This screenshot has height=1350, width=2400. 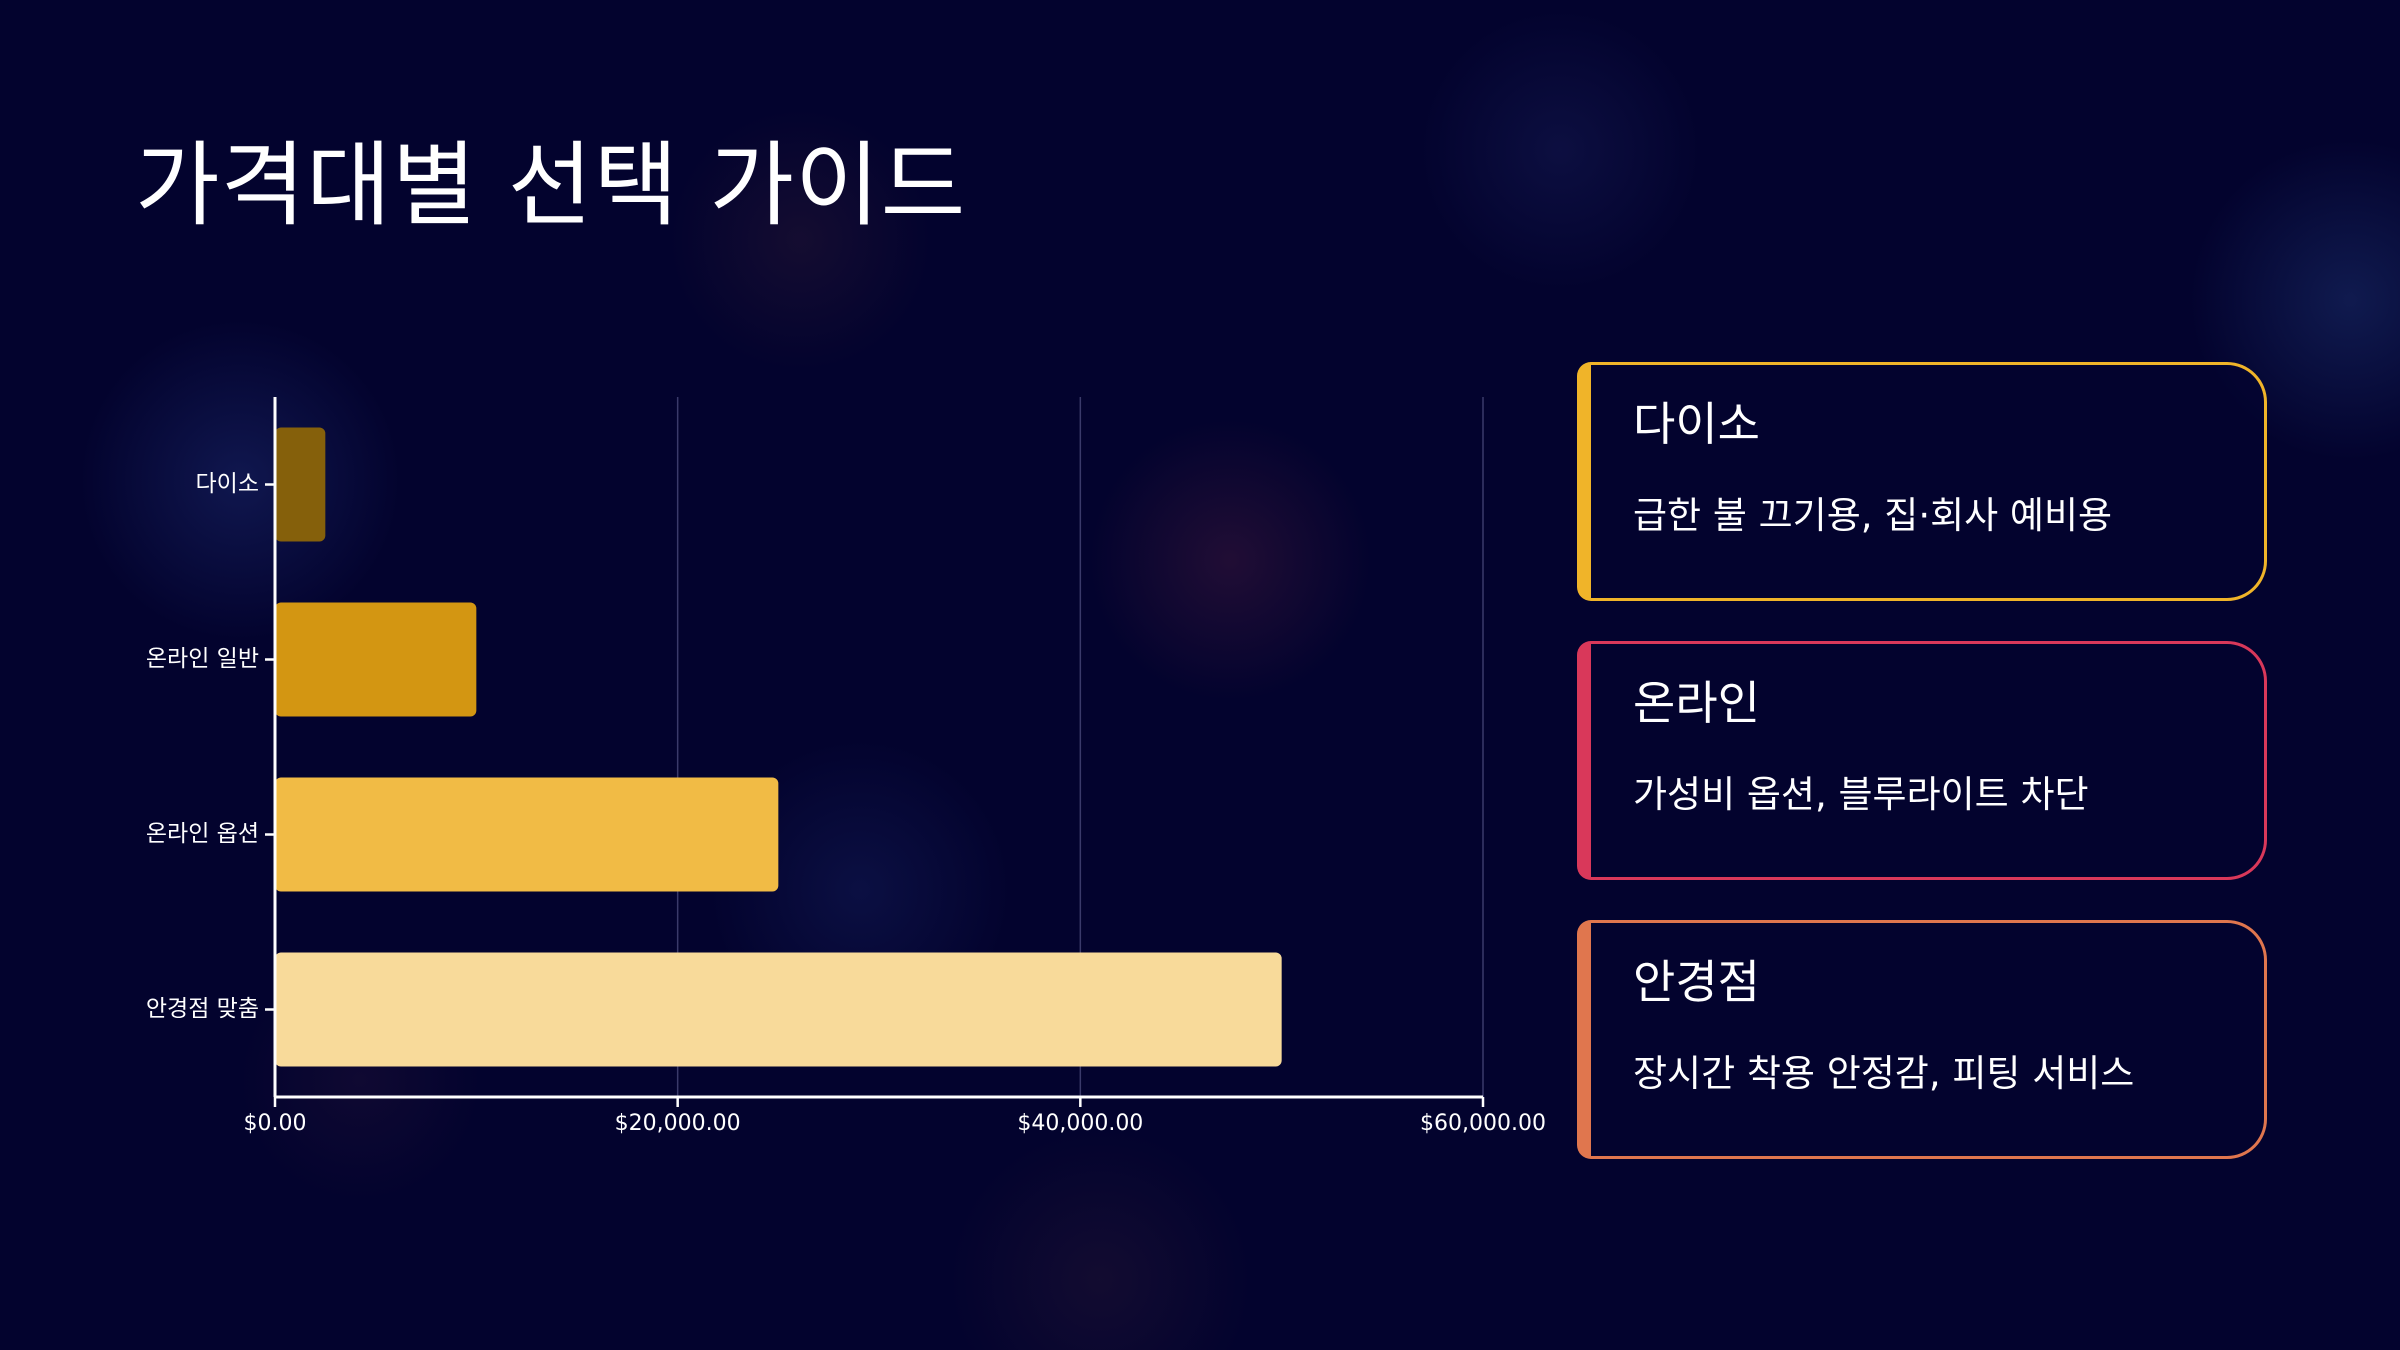 I want to click on y-tick-label: 온라인 옵션, so click(x=202, y=834).